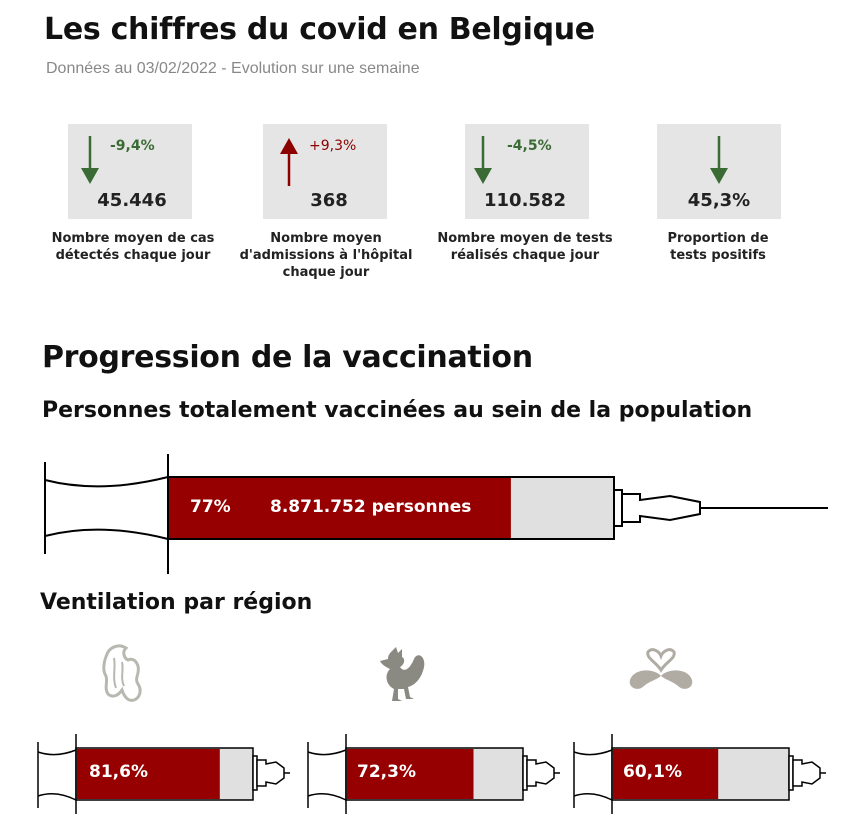 Image resolution: width=860 pixels, height=840 pixels. I want to click on kpi-value: 110.582, so click(525, 200).